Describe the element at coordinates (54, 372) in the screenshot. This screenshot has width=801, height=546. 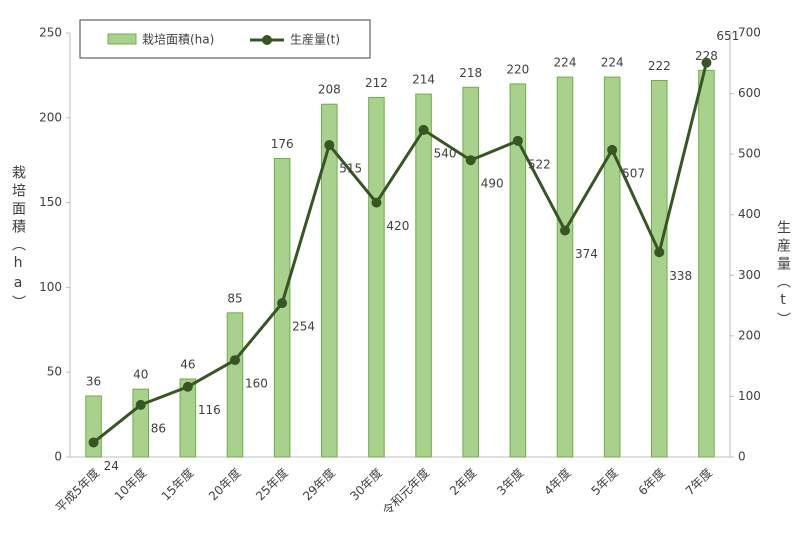
I see `y-tick-label: 50` at that location.